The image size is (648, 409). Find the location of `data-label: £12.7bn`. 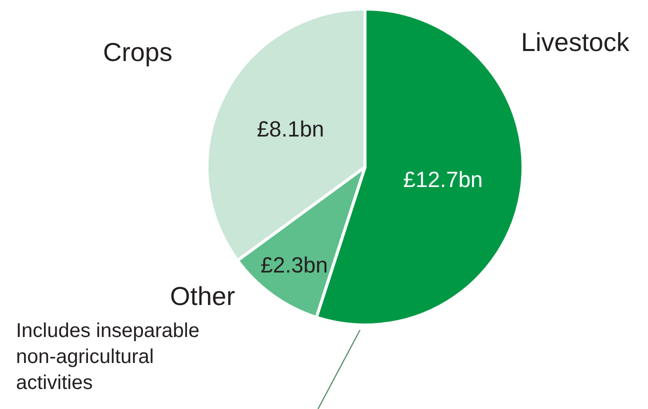

data-label: £12.7bn is located at coordinates (443, 179).